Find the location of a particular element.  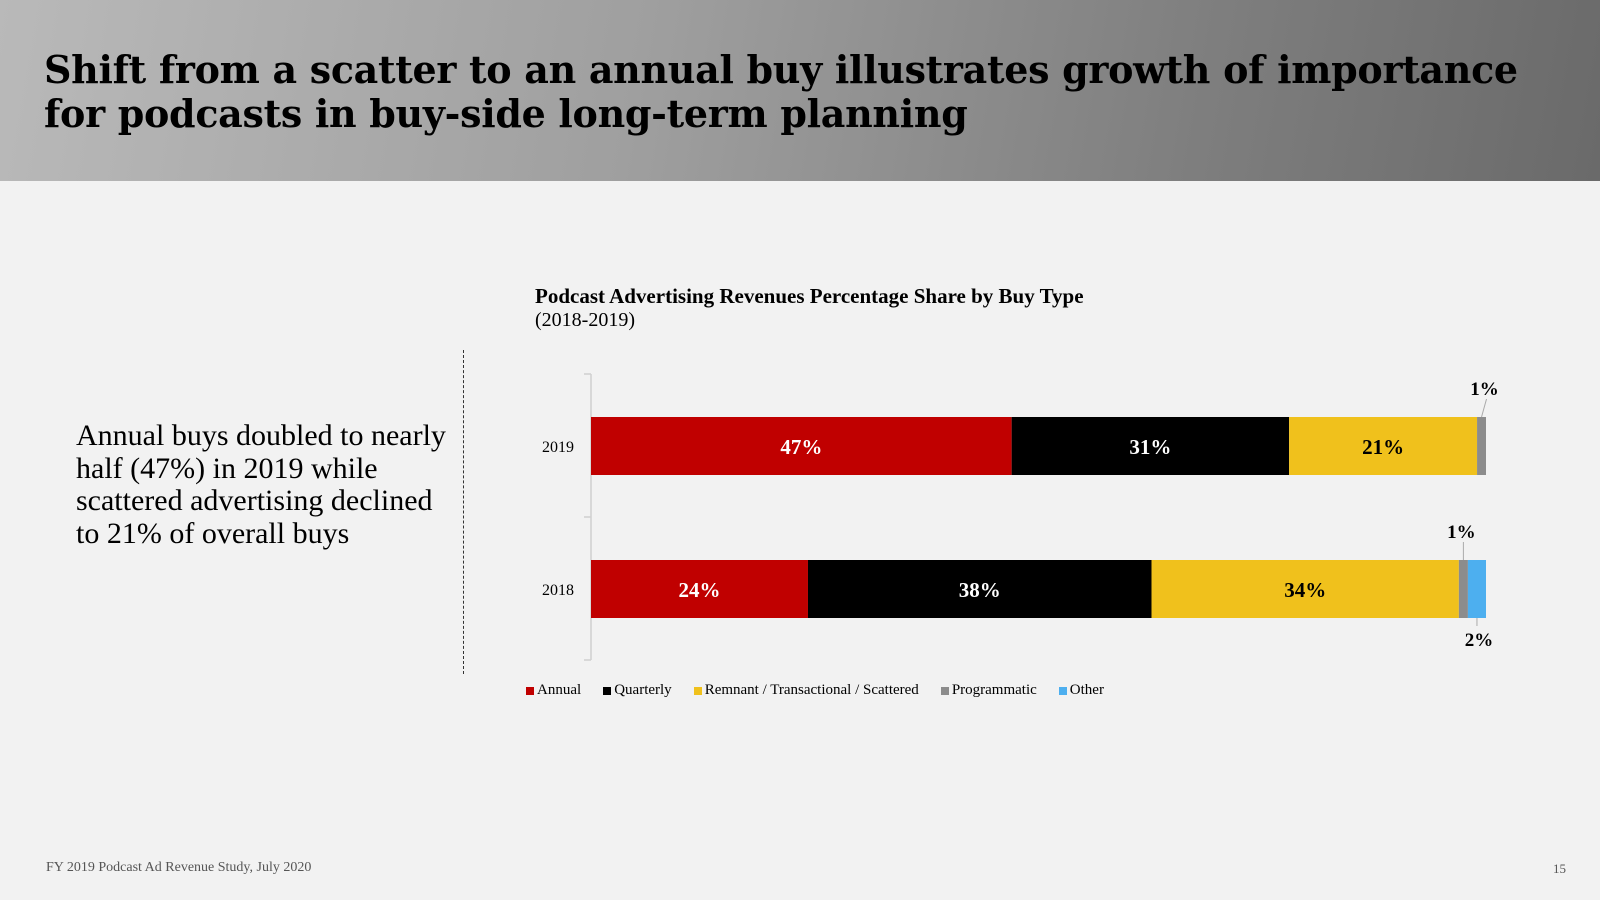

legend-label-quarterly: Quarterly is located at coordinates (643, 690).